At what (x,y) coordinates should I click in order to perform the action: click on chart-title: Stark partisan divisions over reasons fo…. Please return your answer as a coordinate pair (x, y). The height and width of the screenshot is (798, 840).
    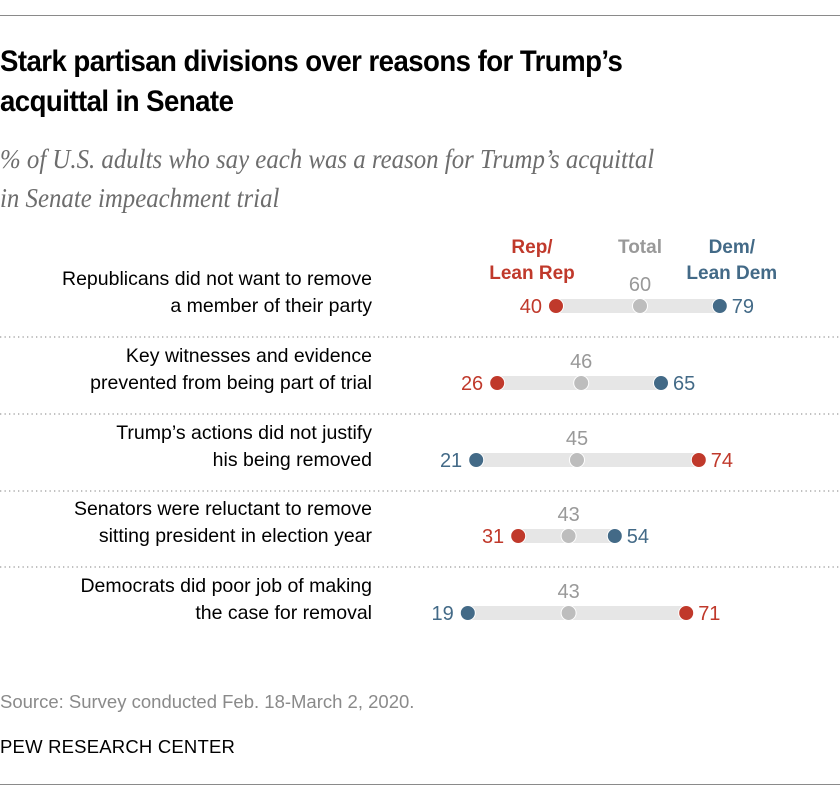
    Looking at the image, I should click on (409, 82).